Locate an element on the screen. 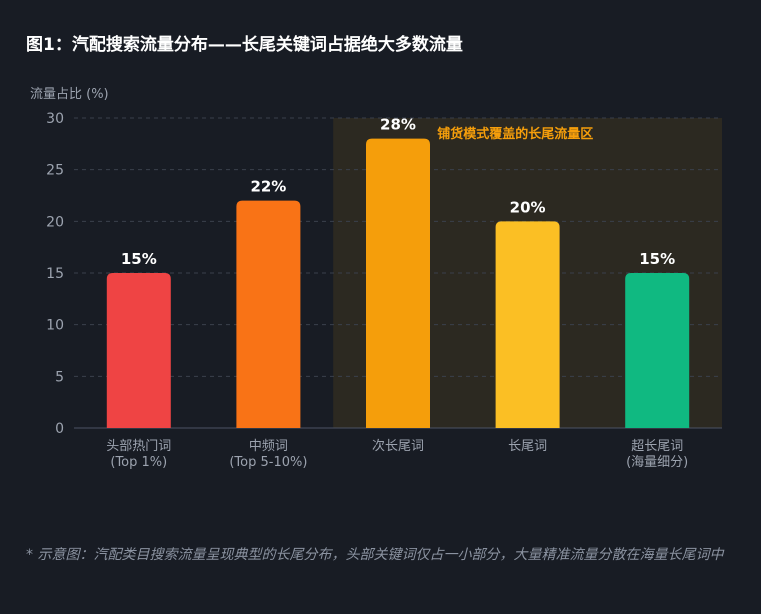 The image size is (761, 614). x-tick-label: (Top 1%) is located at coordinates (138, 462).